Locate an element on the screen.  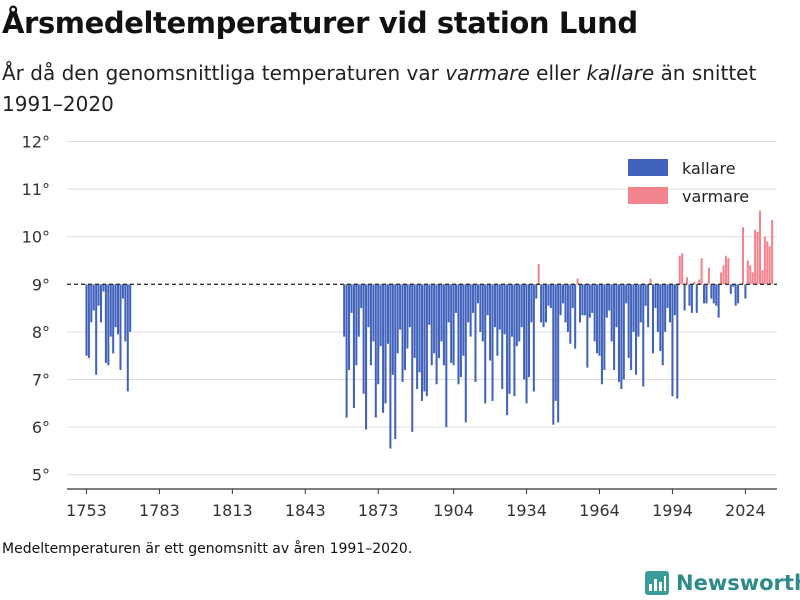
legend-swatch-varmare is located at coordinates (648, 195).